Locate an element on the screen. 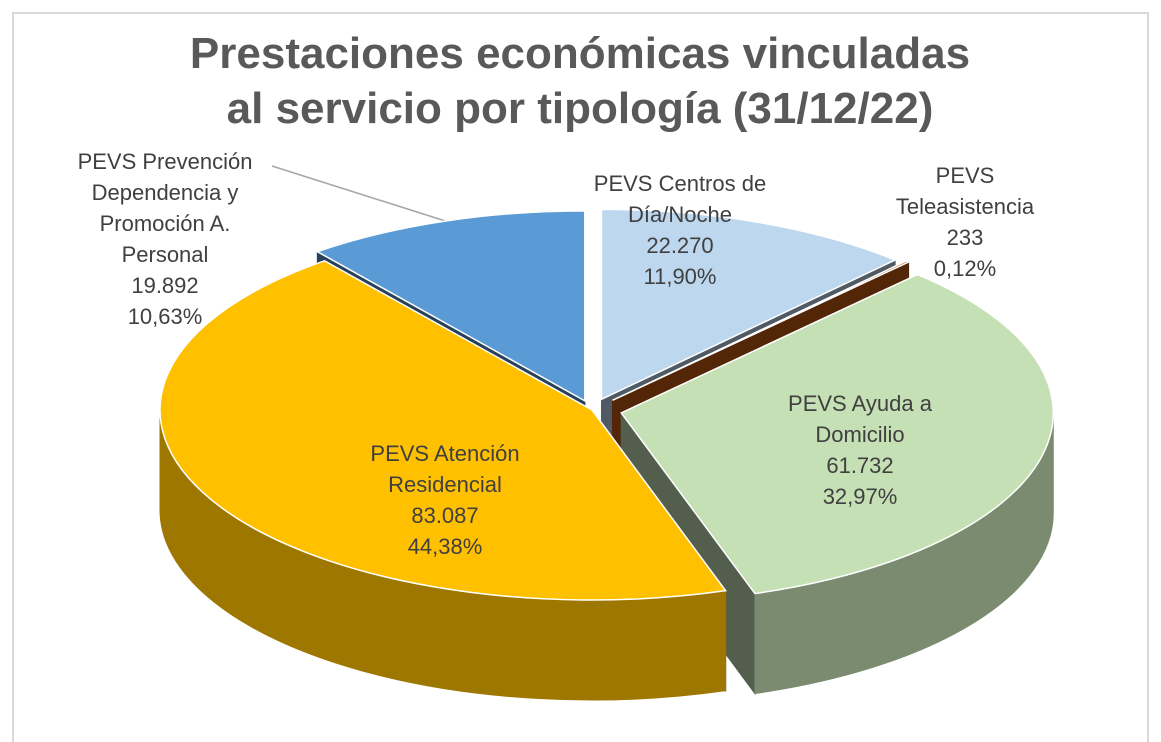 This screenshot has height=742, width=1161. label-name: PEVS Atención Residencial is located at coordinates (445, 469).